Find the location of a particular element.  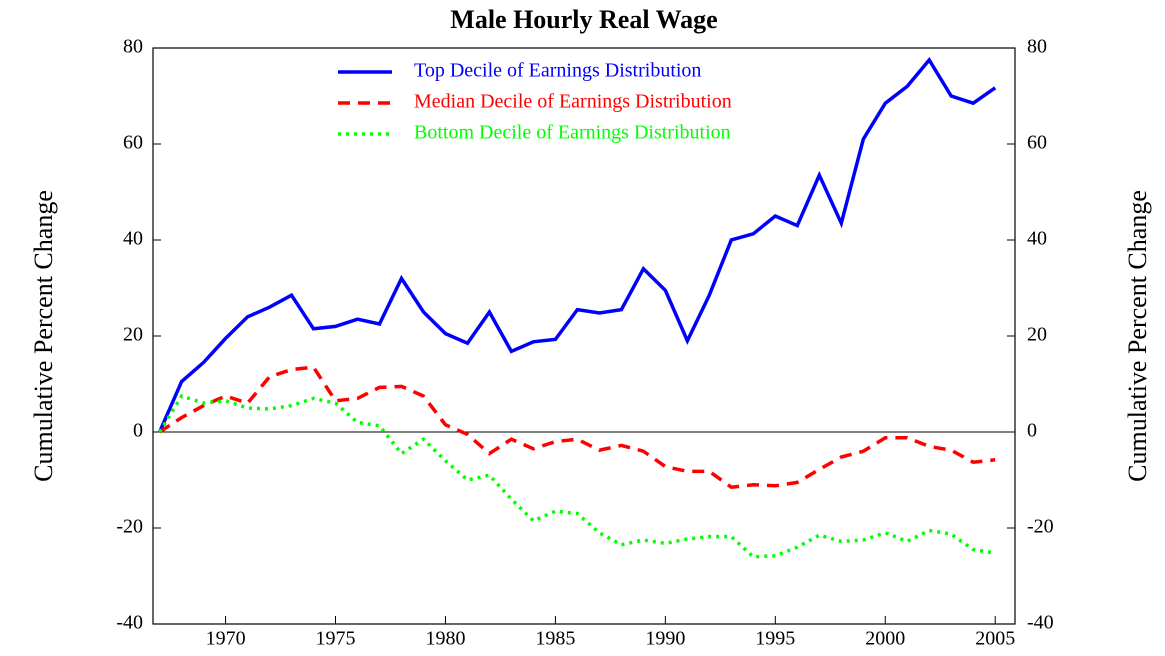

x-tick-label: 1985 is located at coordinates (555, 639).